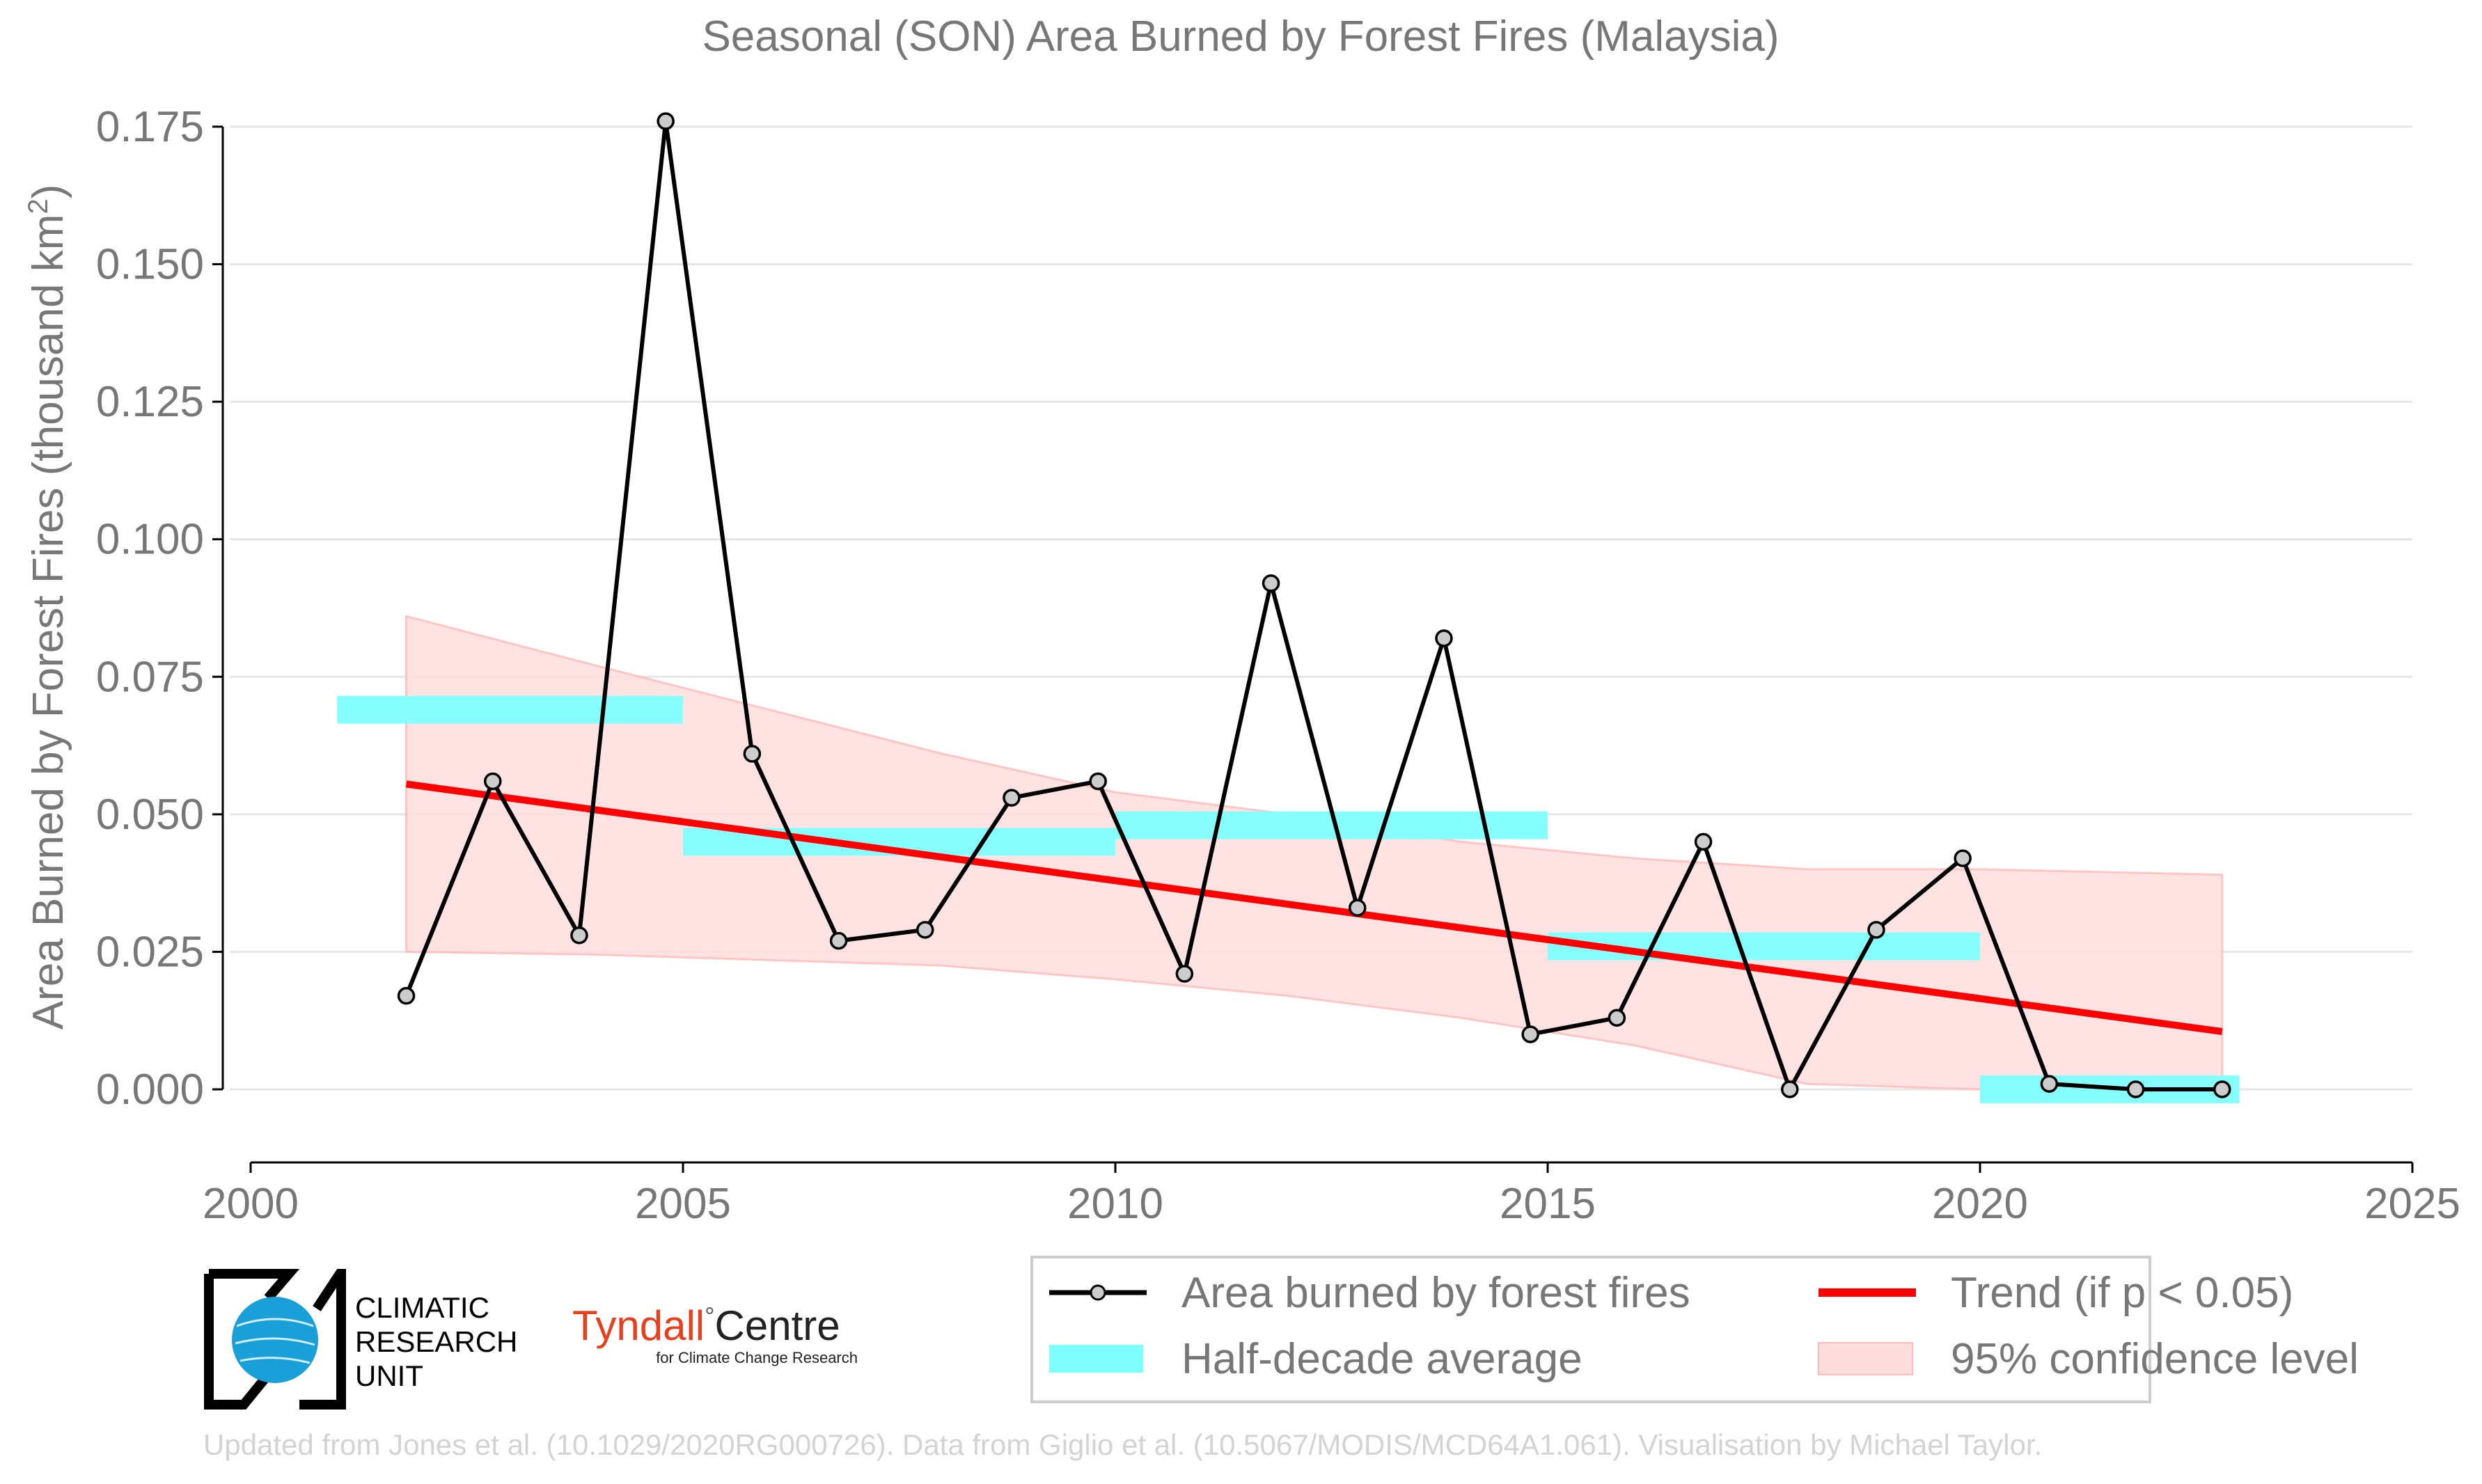 This screenshot has height=1484, width=2482. I want to click on cru-text-line3: UNIT, so click(389, 1375).